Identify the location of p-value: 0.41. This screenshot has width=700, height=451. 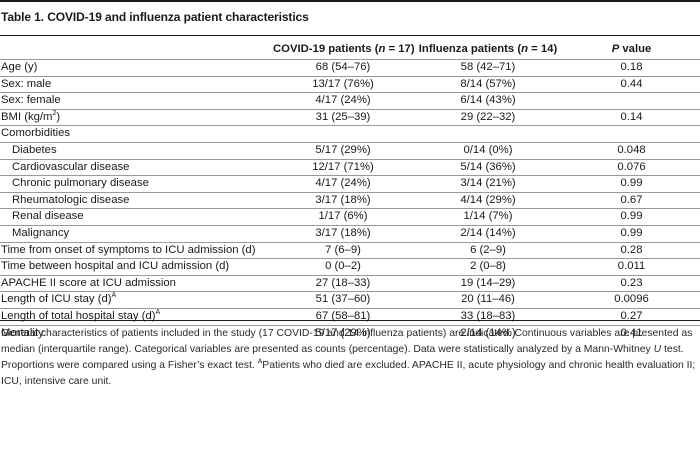
(631, 333).